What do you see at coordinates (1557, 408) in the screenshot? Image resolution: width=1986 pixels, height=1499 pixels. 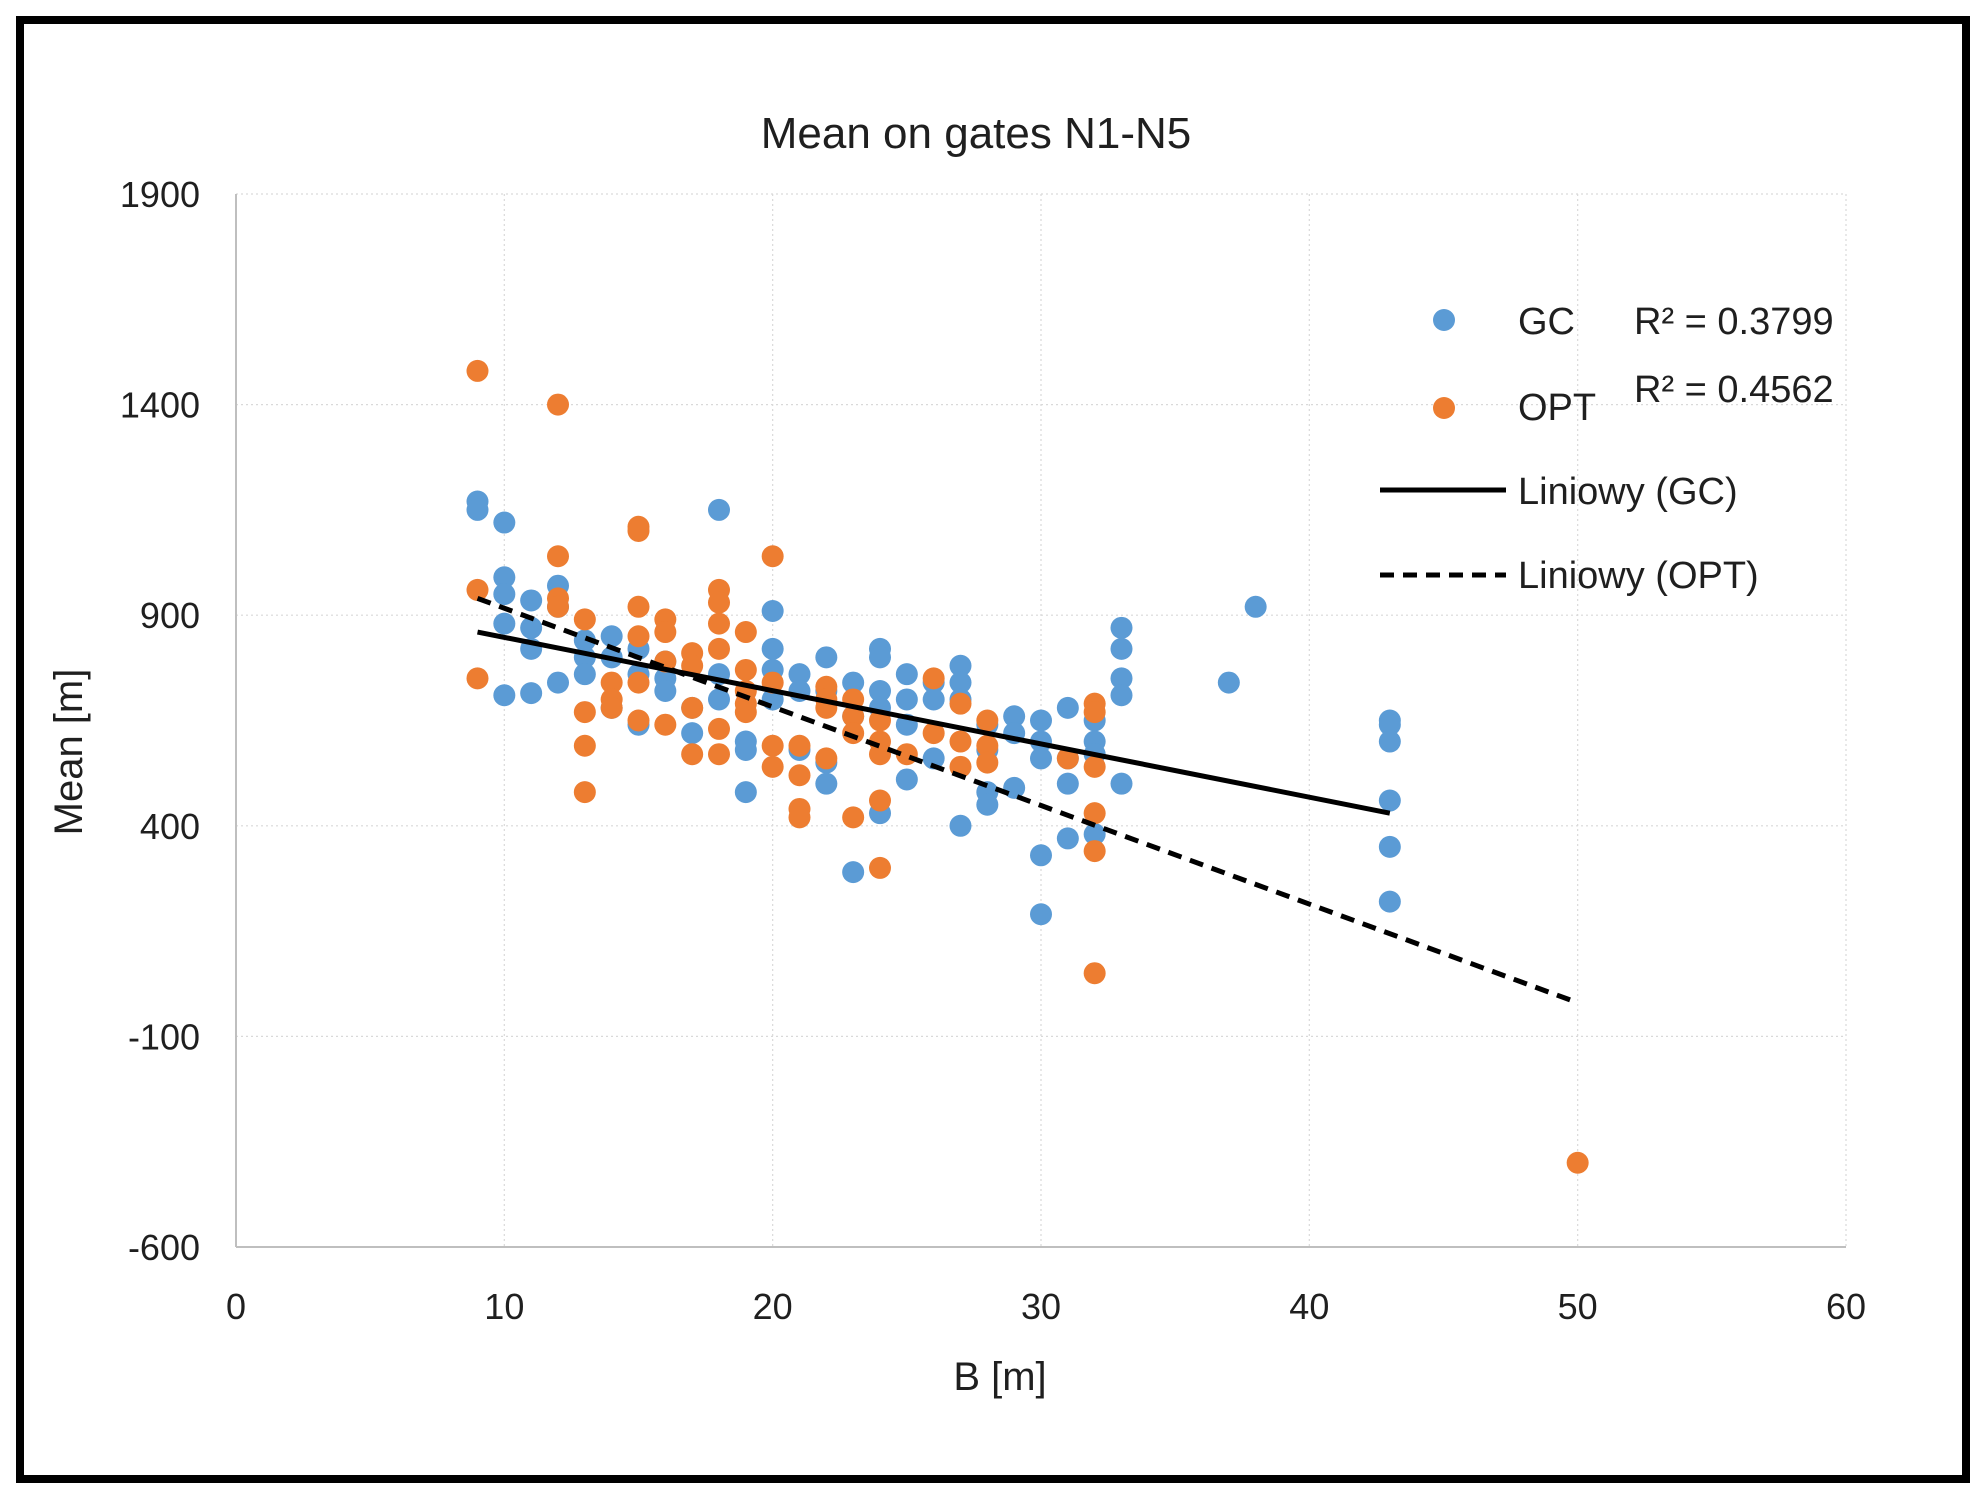 I see `legend-label-opt: OPT` at bounding box center [1557, 408].